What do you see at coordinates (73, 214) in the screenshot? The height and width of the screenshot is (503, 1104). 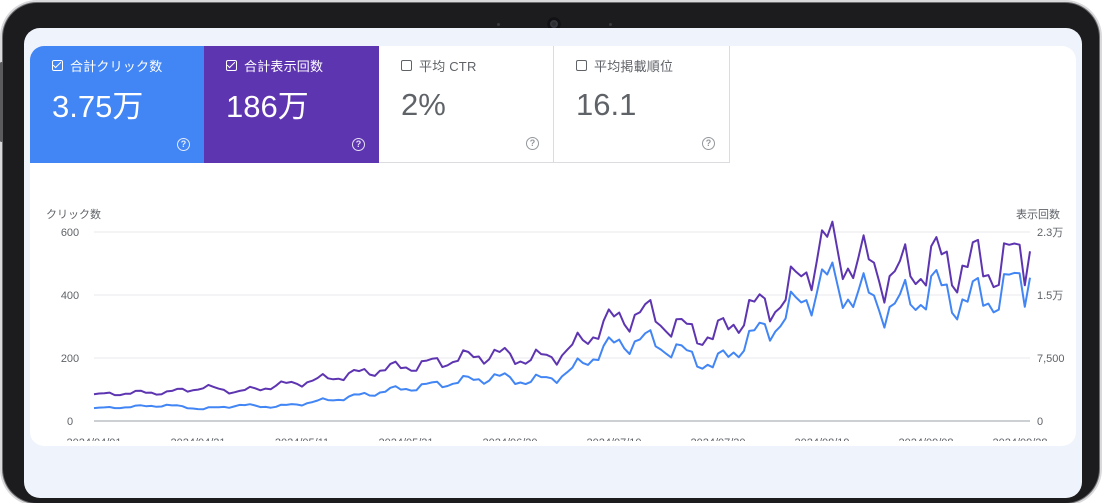 I see `left-axis-label: クリック数` at bounding box center [73, 214].